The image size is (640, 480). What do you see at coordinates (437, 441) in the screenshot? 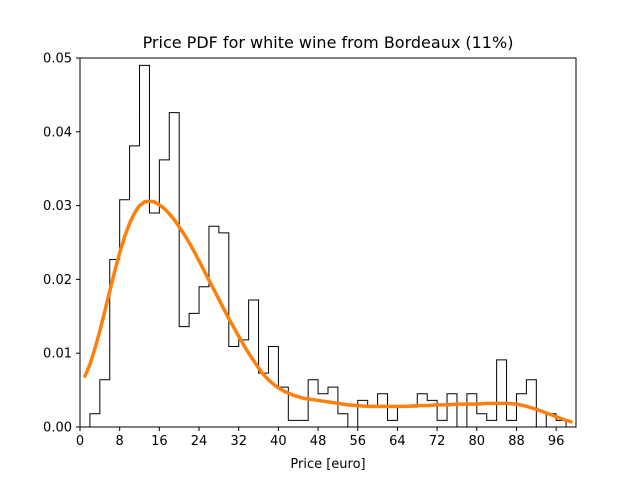
I see `x-tick-label: 72` at bounding box center [437, 441].